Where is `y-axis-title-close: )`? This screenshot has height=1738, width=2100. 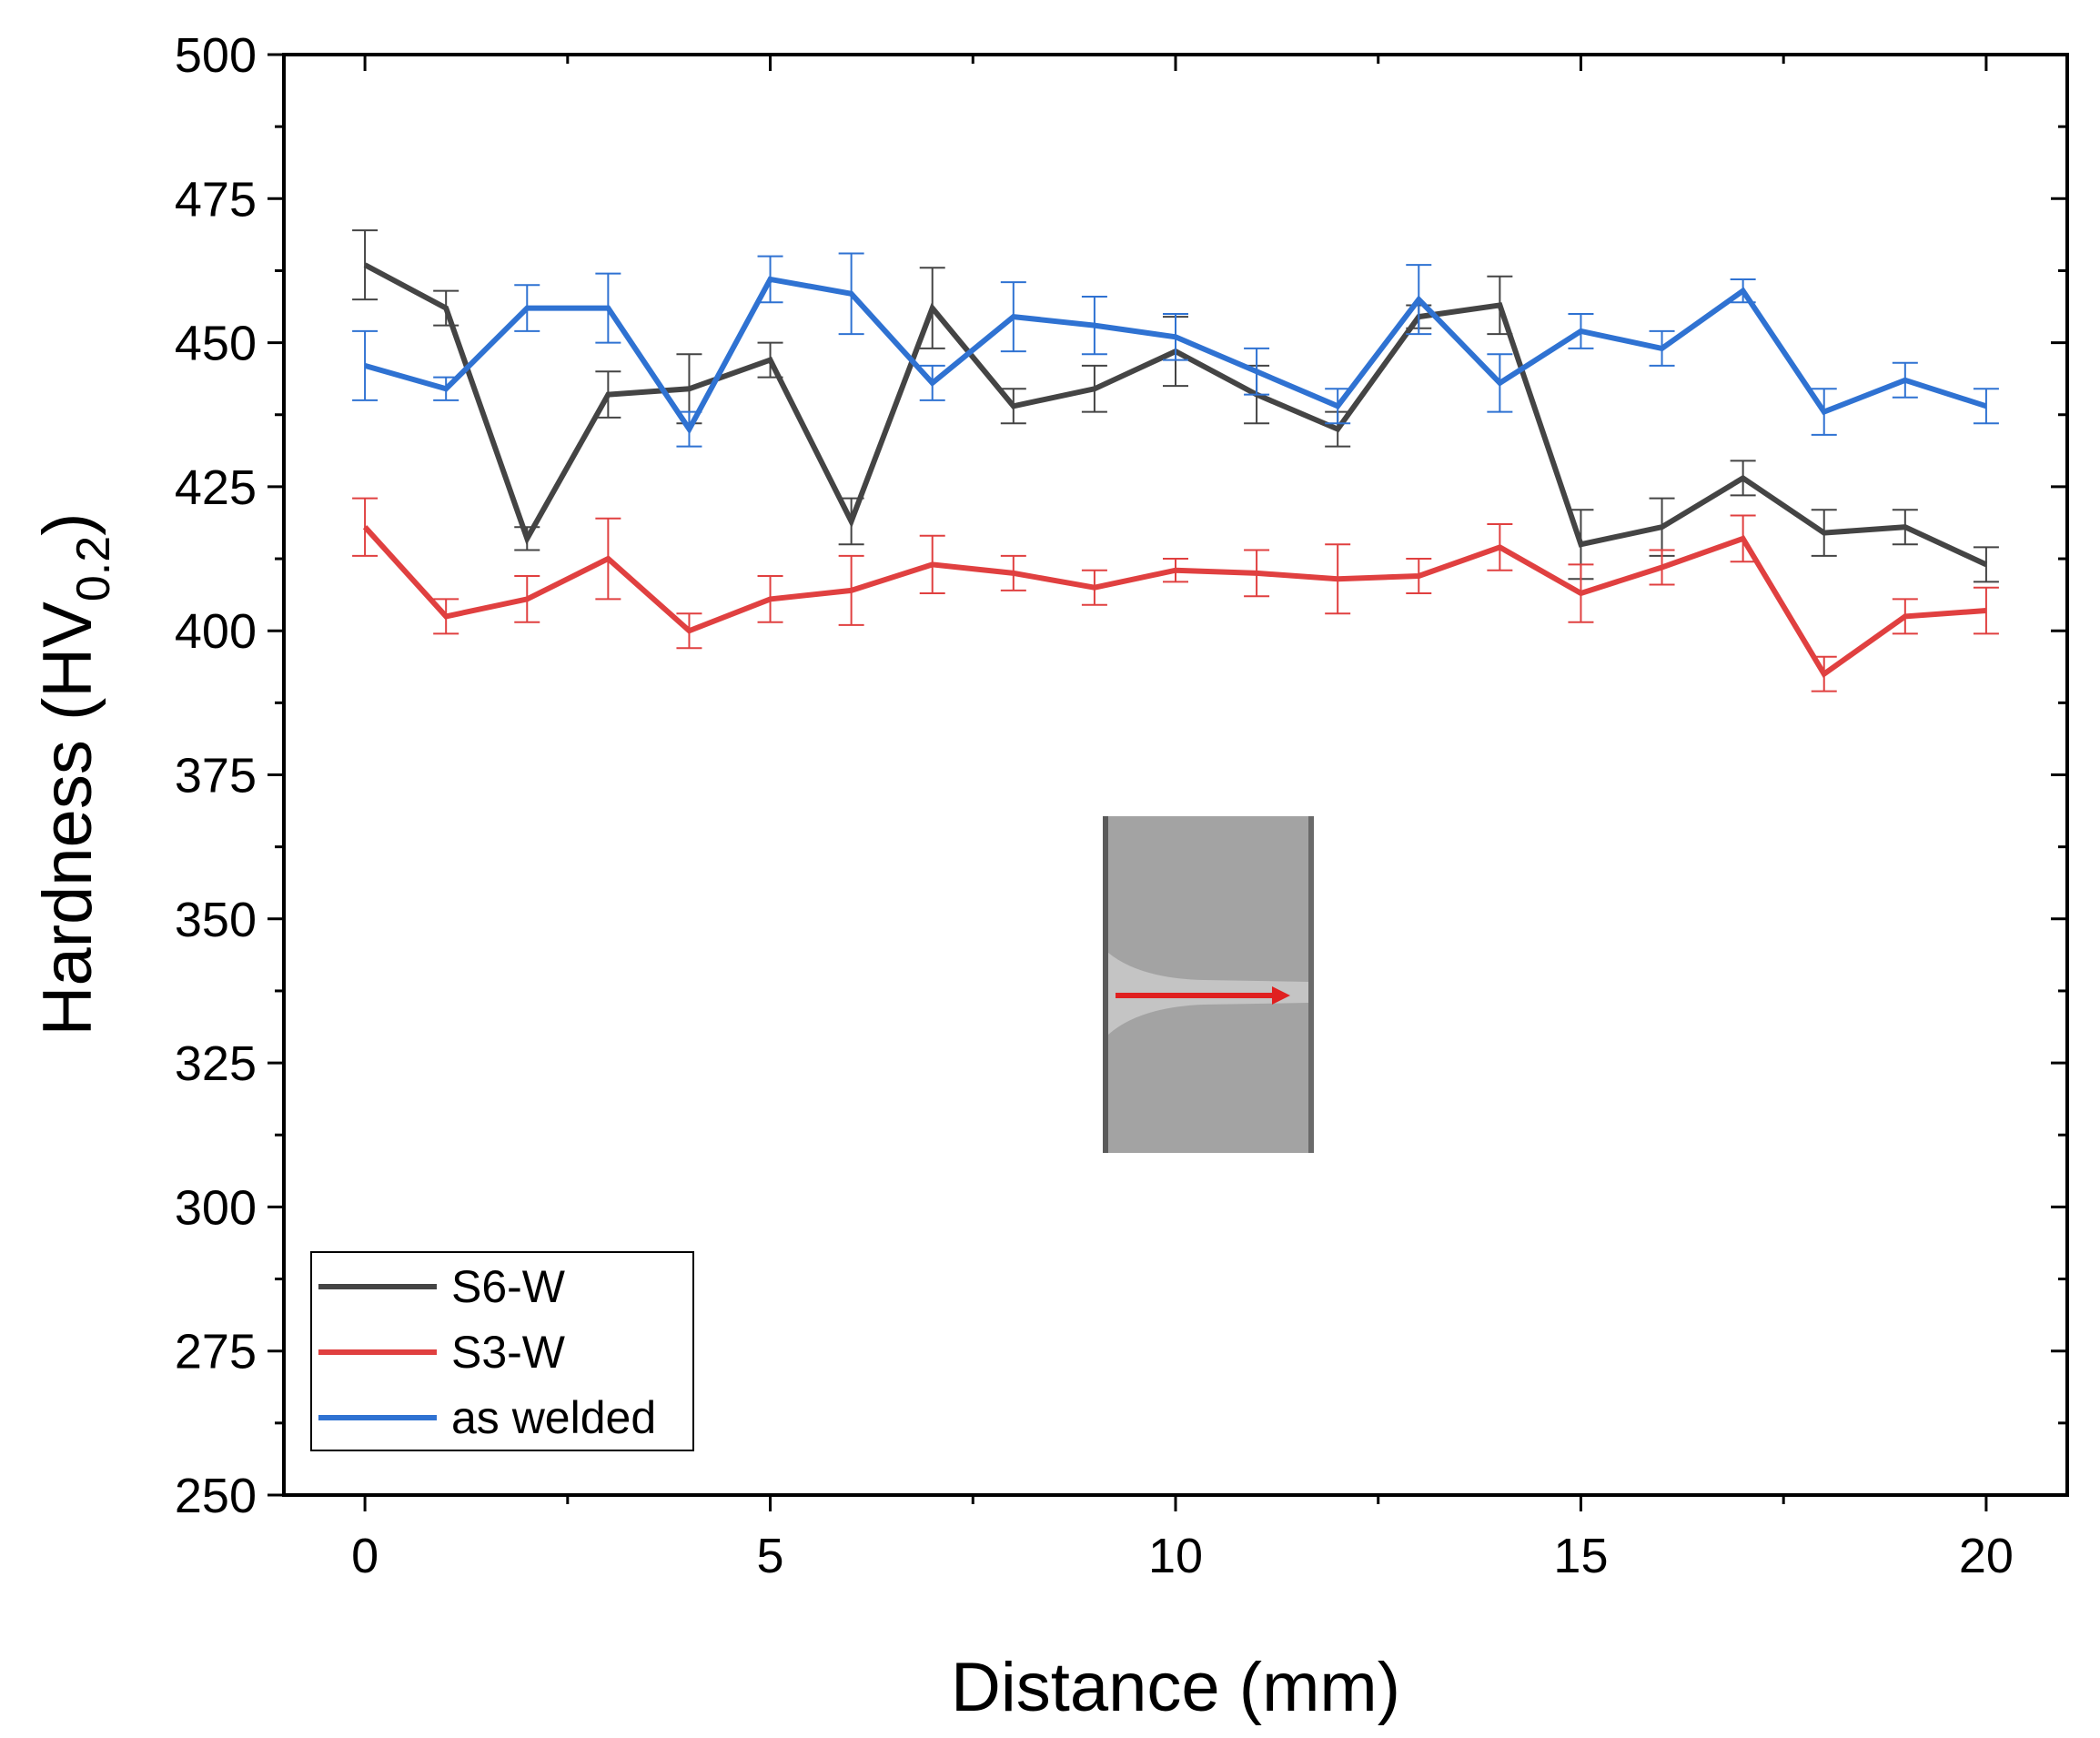
y-axis-title-close: ) is located at coordinates (67, 524).